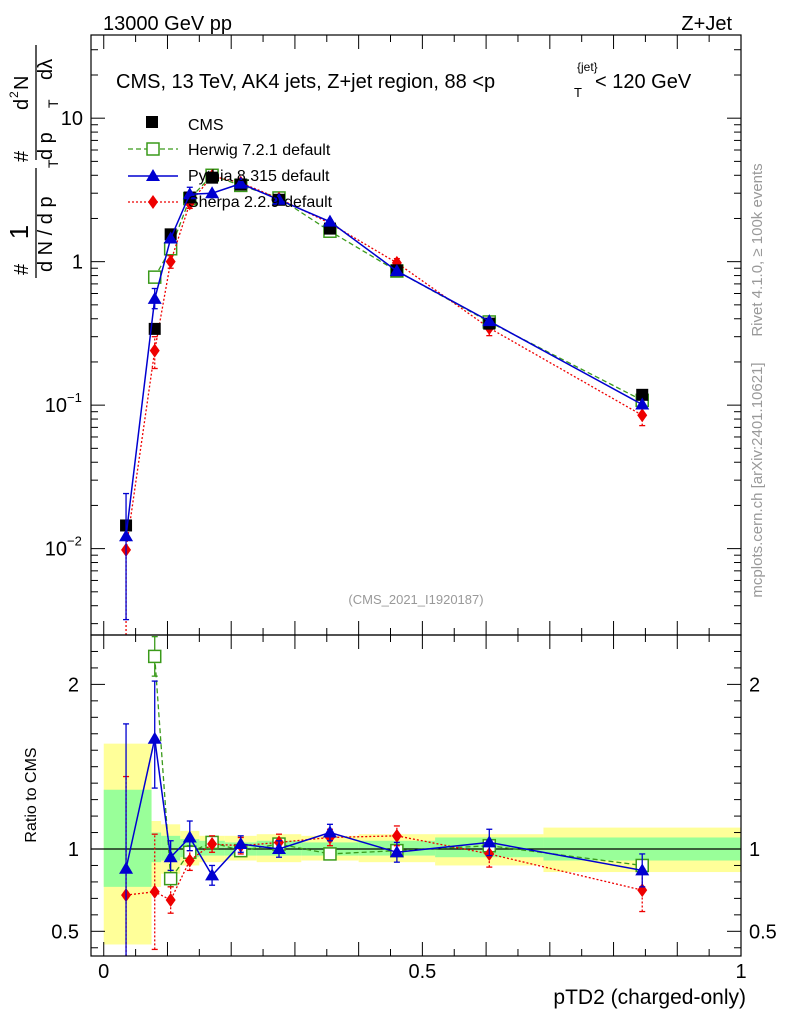 Image resolution: width=786 pixels, height=1024 pixels. I want to click on legend-marker-herwig, so click(153, 149).